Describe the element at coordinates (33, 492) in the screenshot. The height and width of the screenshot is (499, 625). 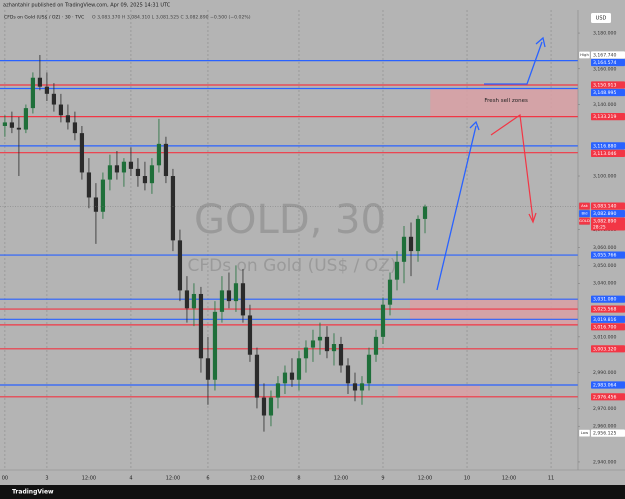
I see `brand: TradingView` at that location.